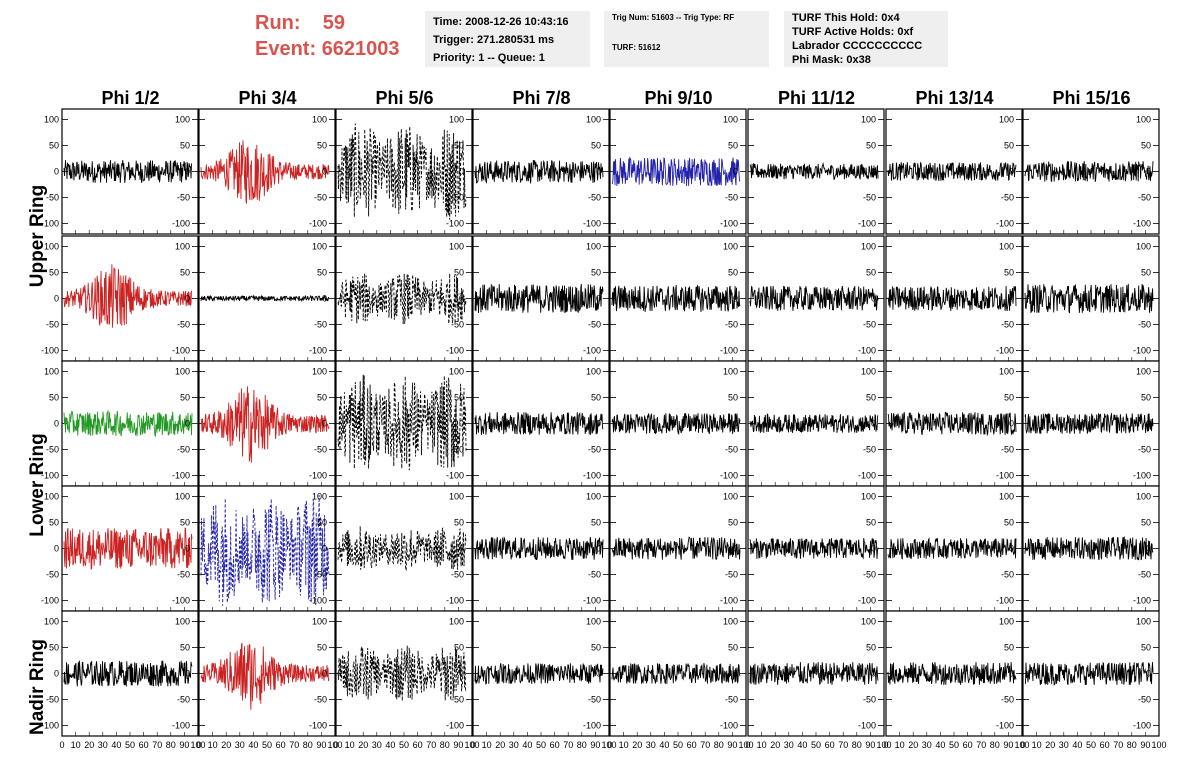  Describe the element at coordinates (594, 198) in the screenshot. I see `y-tick-r1-c4-3: -50` at that location.